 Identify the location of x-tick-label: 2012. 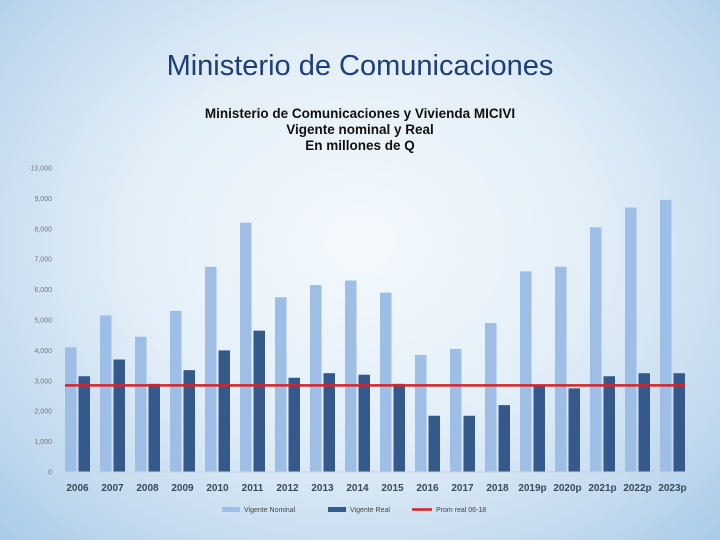
(287, 488).